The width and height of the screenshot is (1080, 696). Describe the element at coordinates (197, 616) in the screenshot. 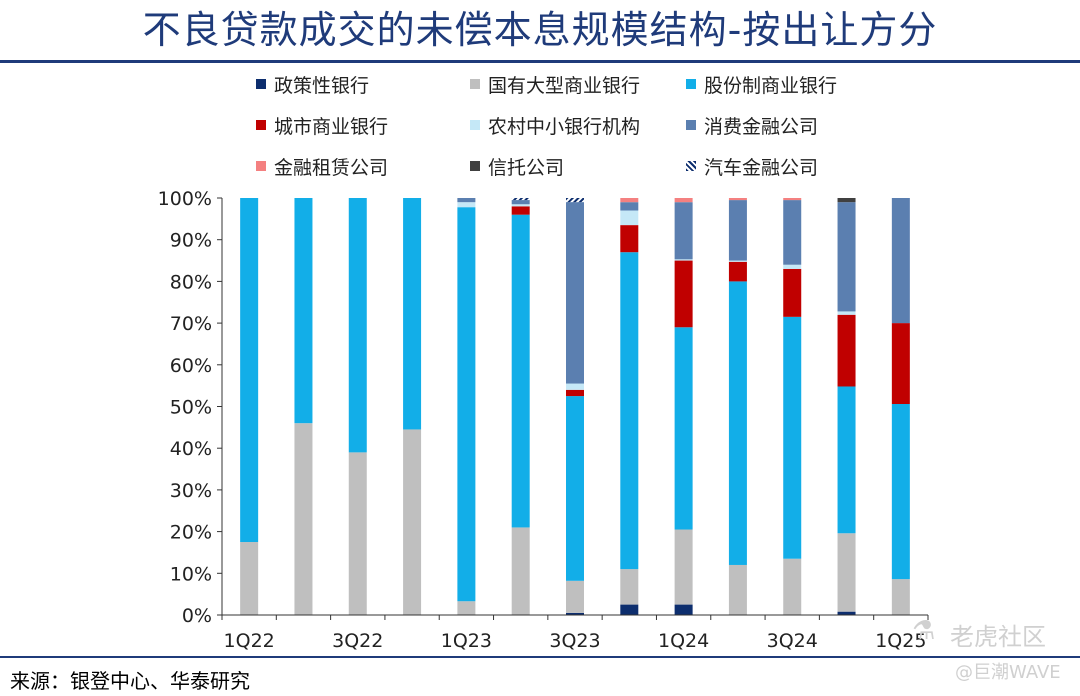

I see `y-tick-label: 0%` at that location.